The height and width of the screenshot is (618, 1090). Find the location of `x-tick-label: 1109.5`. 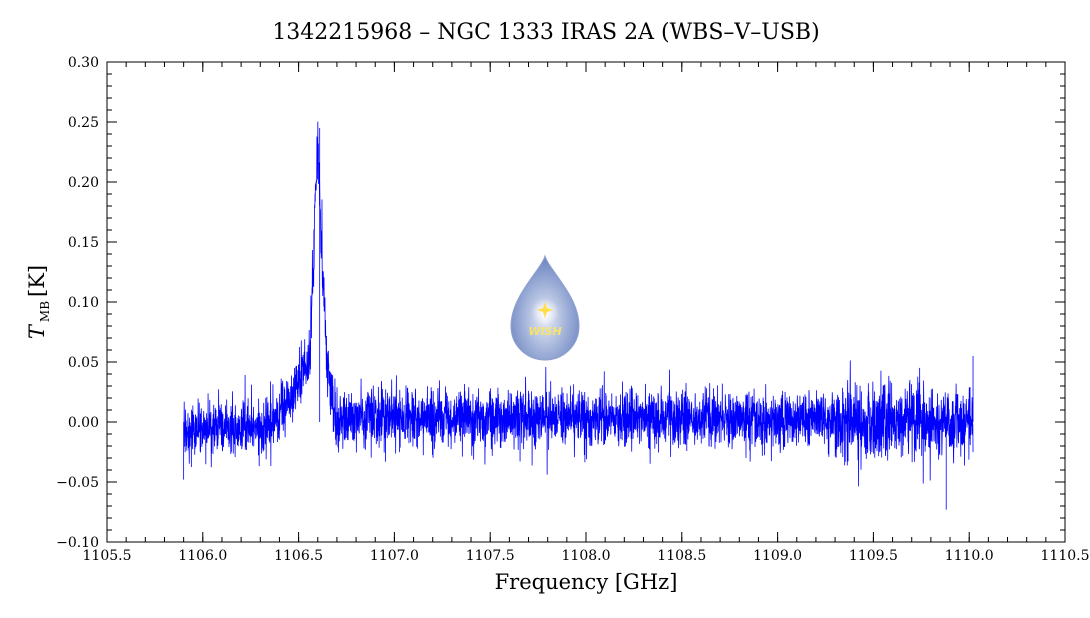

x-tick-label: 1109.5 is located at coordinates (873, 556).